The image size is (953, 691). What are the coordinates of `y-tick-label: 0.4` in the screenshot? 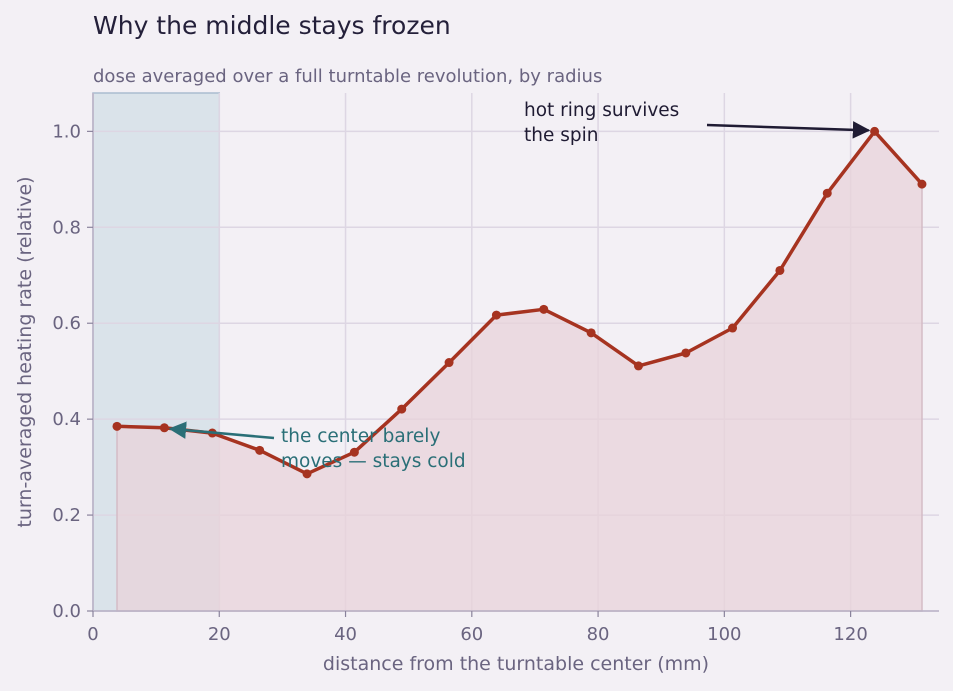 It's located at (66, 419).